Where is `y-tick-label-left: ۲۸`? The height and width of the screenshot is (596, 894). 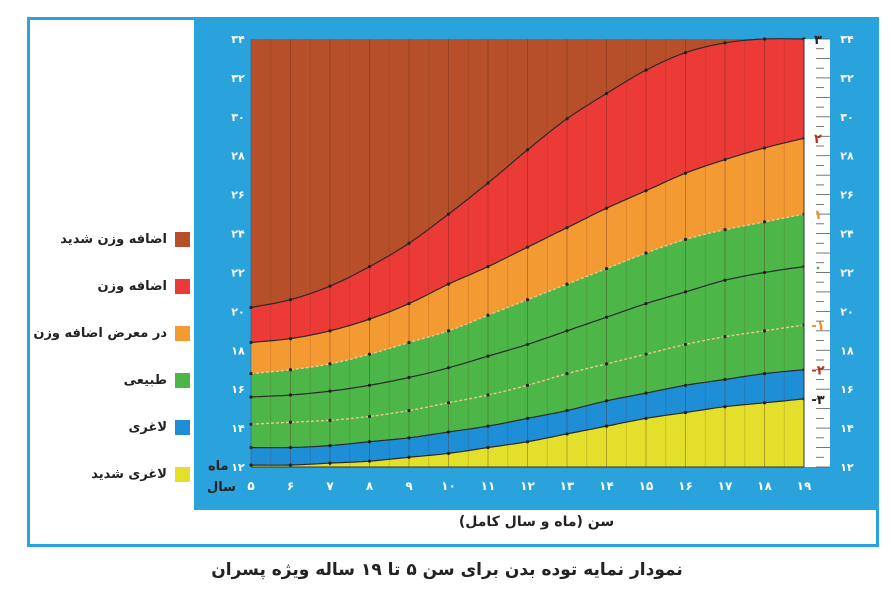
y-tick-label-left: ۲۸ is located at coordinates (238, 156).